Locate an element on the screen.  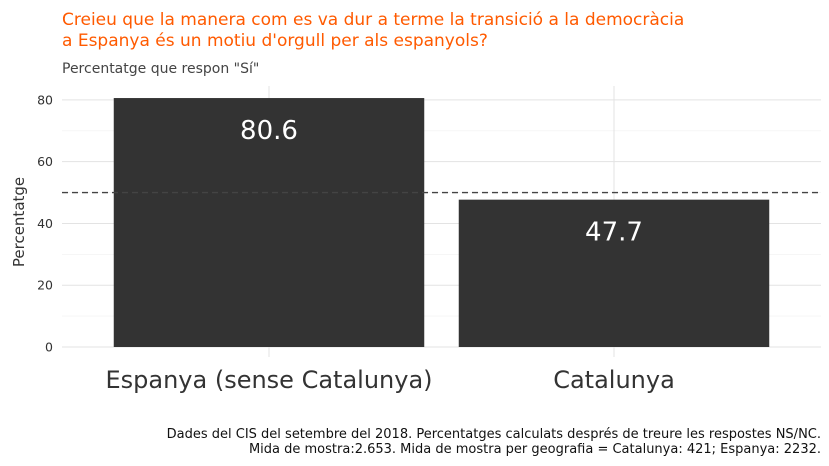
data-labels: 80.6 47.7 is located at coordinates (441, 182).